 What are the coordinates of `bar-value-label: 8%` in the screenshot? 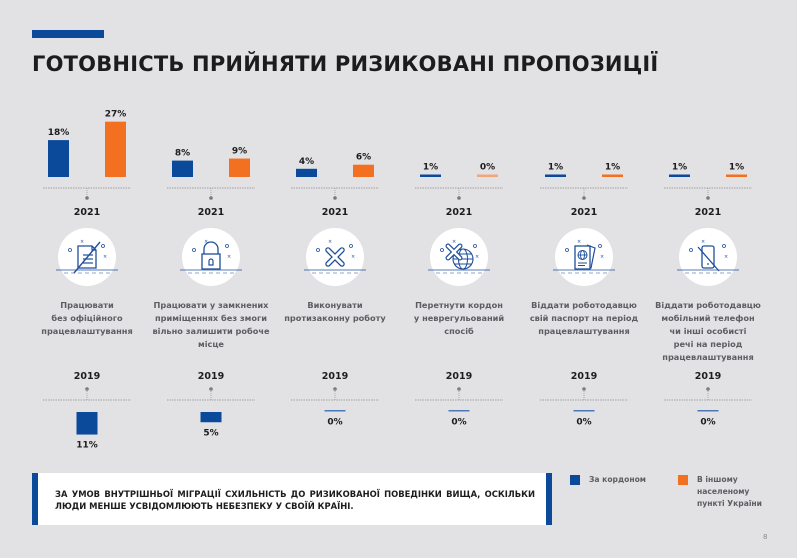 It's located at (182, 154).